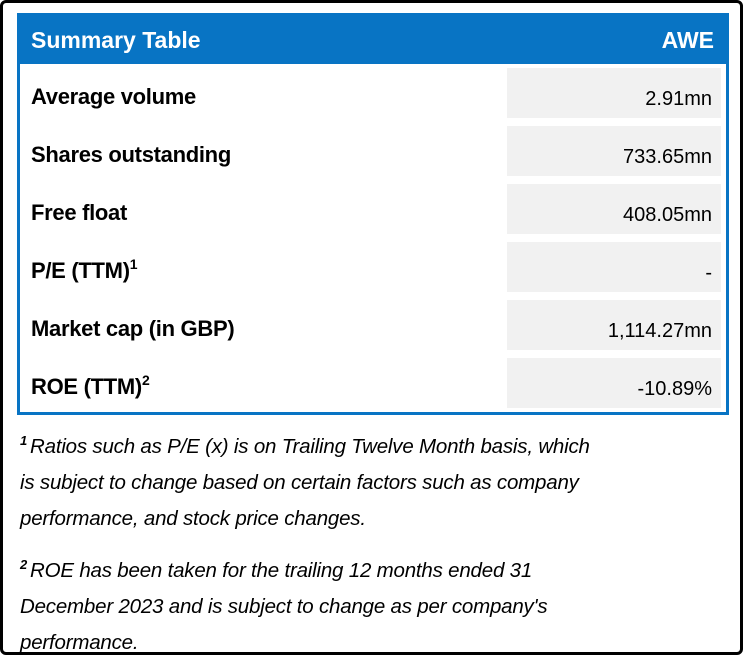 This screenshot has height=655, width=743. I want to click on row-label: Average volume, so click(113, 96).